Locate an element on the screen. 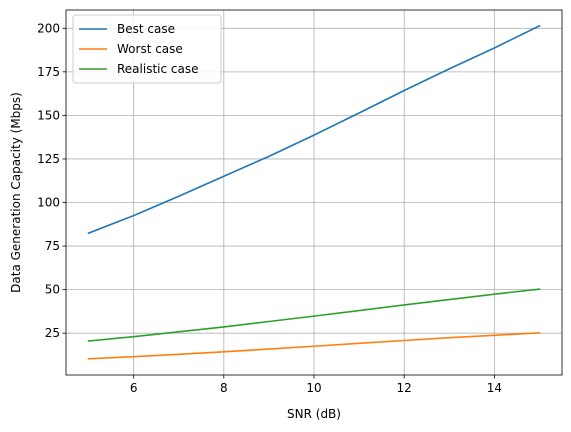 The image size is (571, 432). y-tick-label: 125 is located at coordinates (48, 159).